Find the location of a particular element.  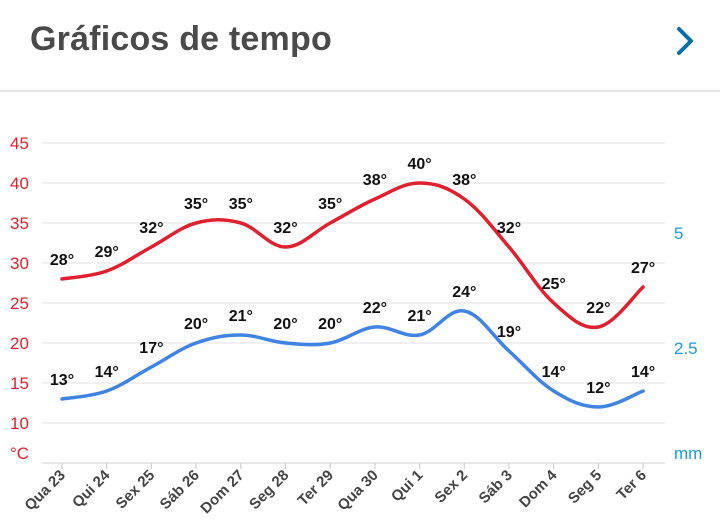

y-right-unit: mm is located at coordinates (688, 453).